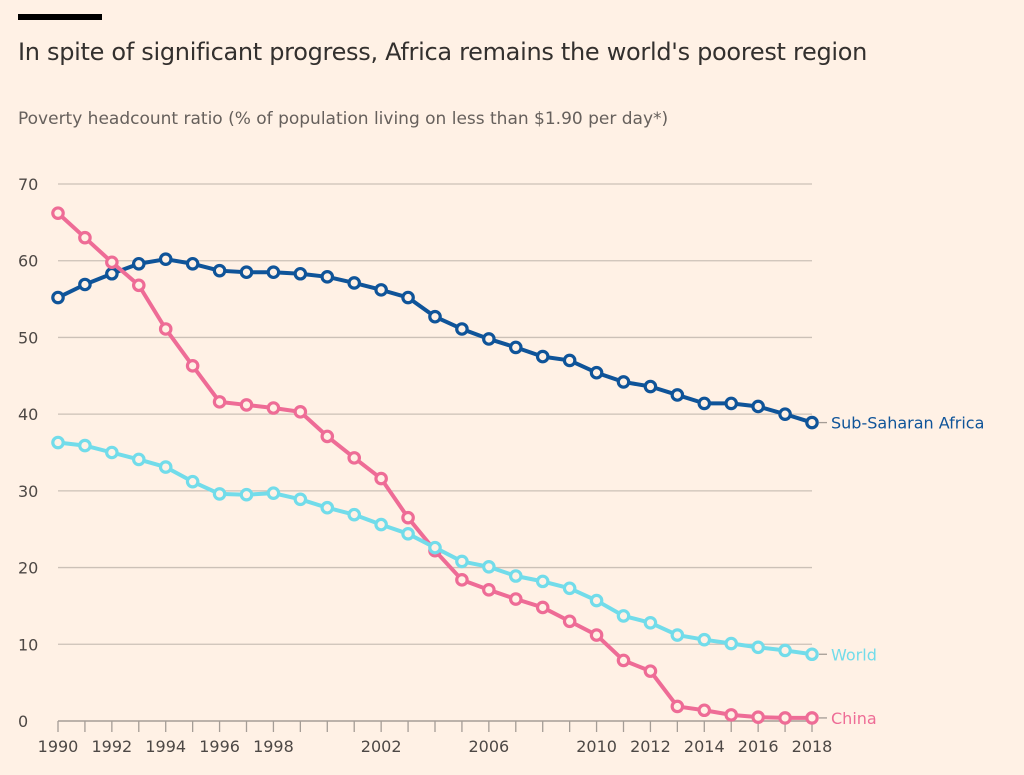  Describe the element at coordinates (704, 746) in the screenshot. I see `x-tick-label: 2014` at that location.